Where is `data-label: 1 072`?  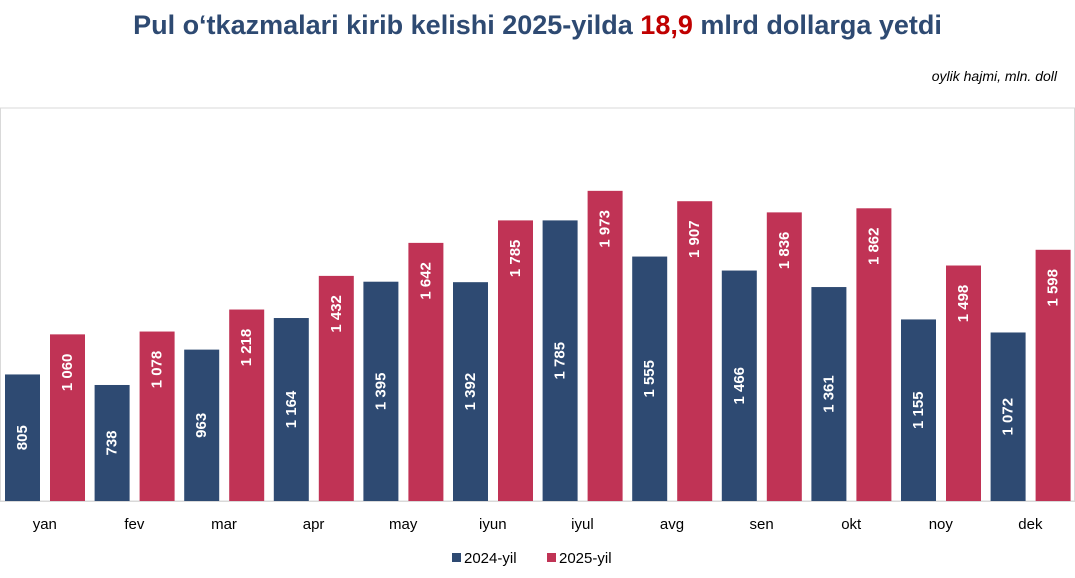
data-label: 1 072 is located at coordinates (1008, 417).